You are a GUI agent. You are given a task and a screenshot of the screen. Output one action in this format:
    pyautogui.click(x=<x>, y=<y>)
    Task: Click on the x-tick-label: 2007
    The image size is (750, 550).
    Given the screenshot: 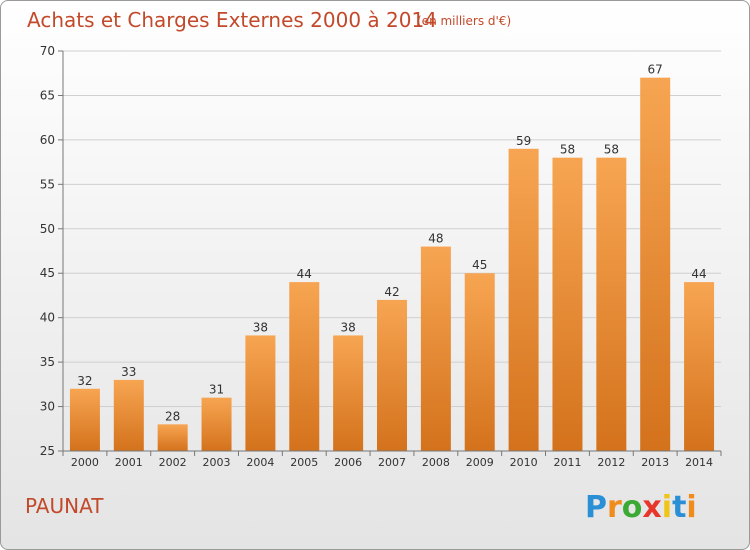 What is the action you would take?
    pyautogui.click(x=392, y=462)
    